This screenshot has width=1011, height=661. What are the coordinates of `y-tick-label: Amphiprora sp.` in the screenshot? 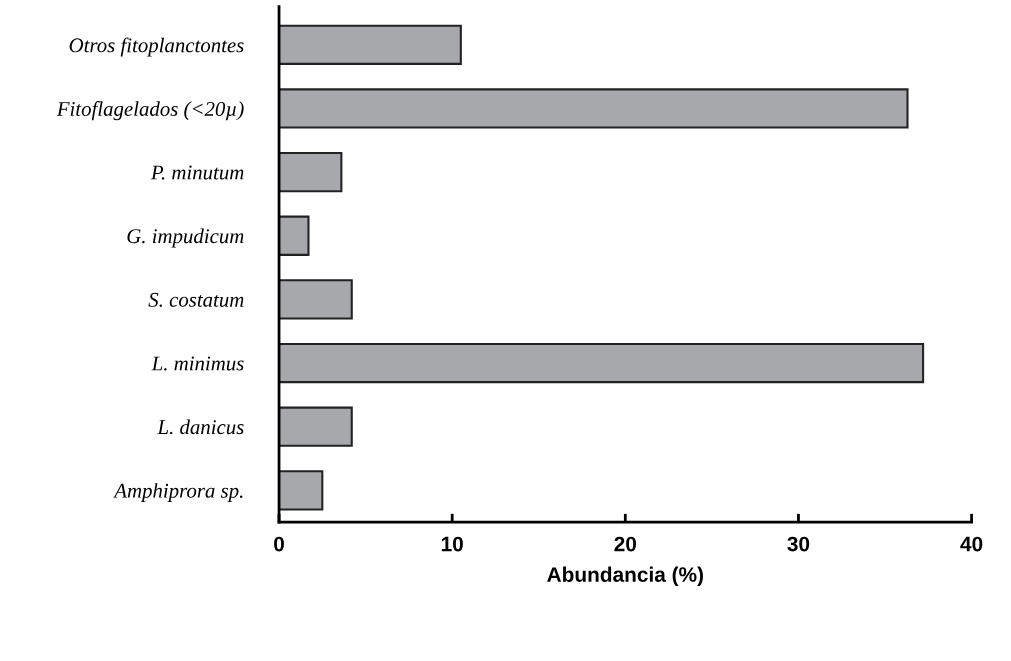 It's located at (178, 493).